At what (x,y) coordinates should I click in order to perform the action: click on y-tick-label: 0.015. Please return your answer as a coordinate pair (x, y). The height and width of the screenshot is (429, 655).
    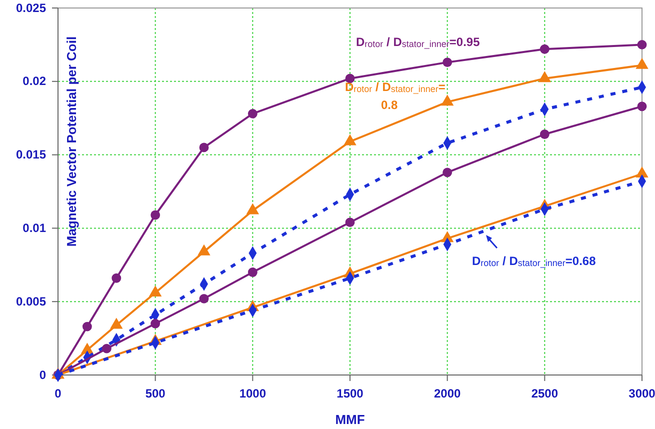
    Looking at the image, I should click on (31, 155).